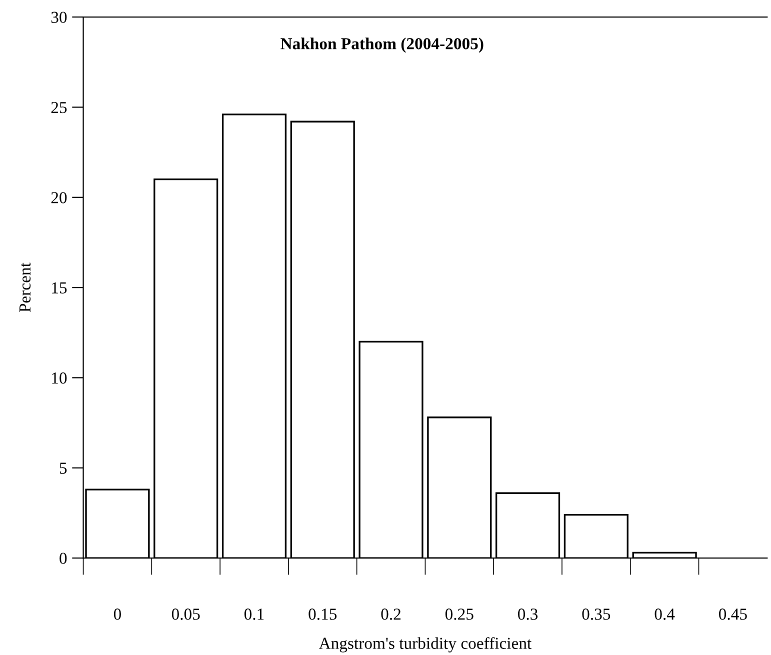 Image resolution: width=771 pixels, height=655 pixels. Describe the element at coordinates (25, 287) in the screenshot. I see `y-axis-title: Percent` at that location.